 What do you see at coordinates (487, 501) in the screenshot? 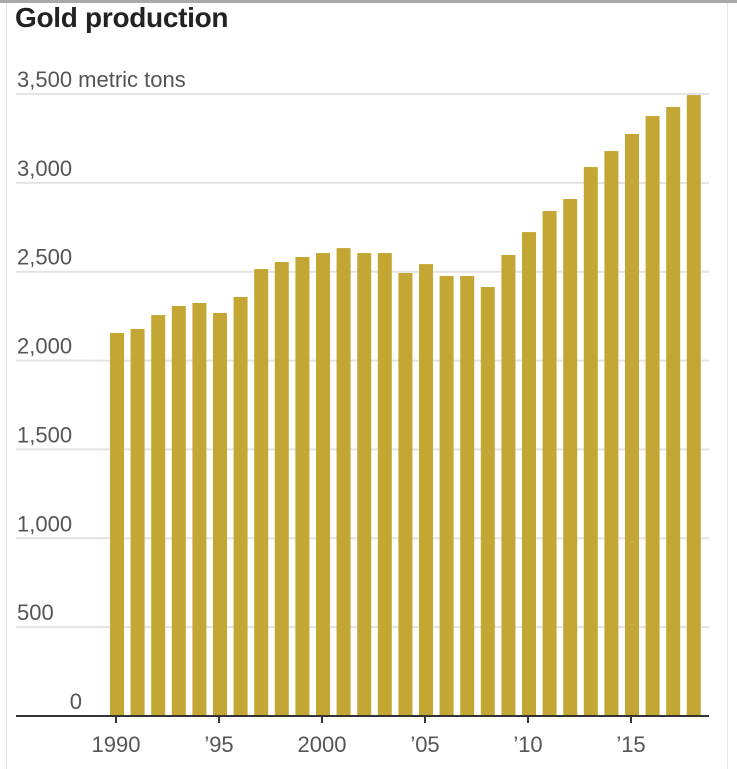
I see `bar-2008` at bounding box center [487, 501].